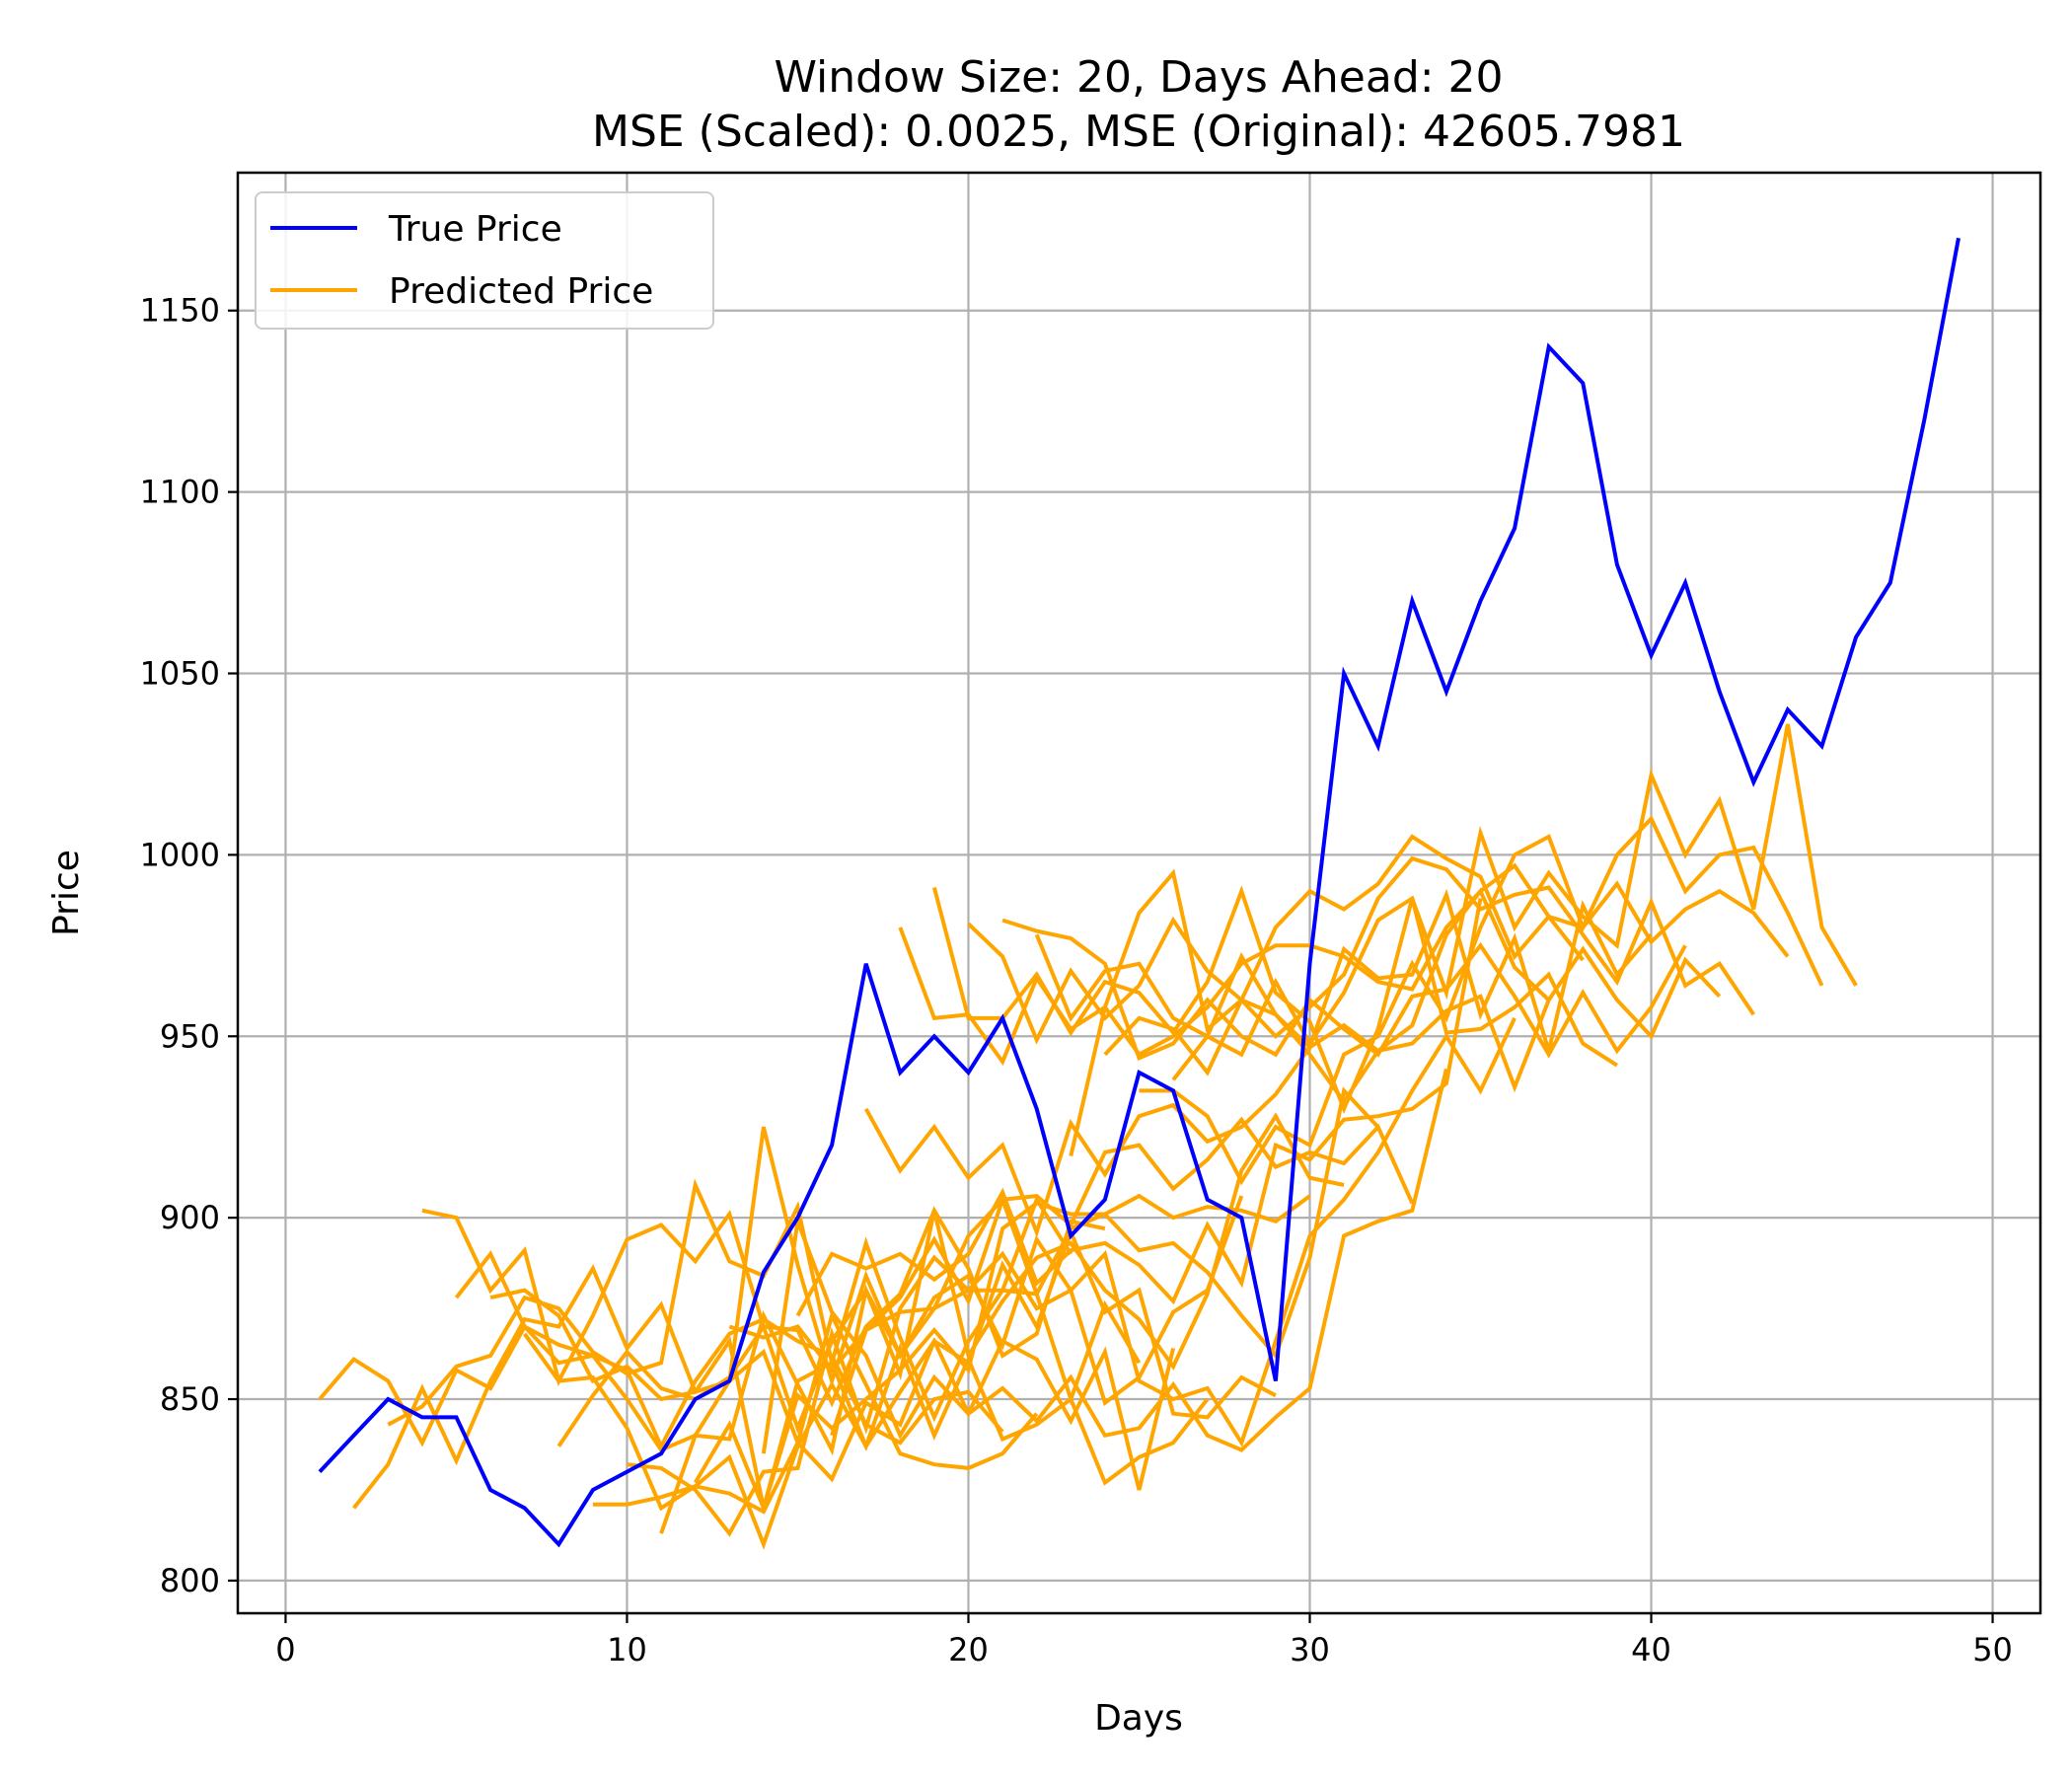 The height and width of the screenshot is (1780, 2072). Describe the element at coordinates (180, 854) in the screenshot. I see `y-tick-label: 1000` at that location.